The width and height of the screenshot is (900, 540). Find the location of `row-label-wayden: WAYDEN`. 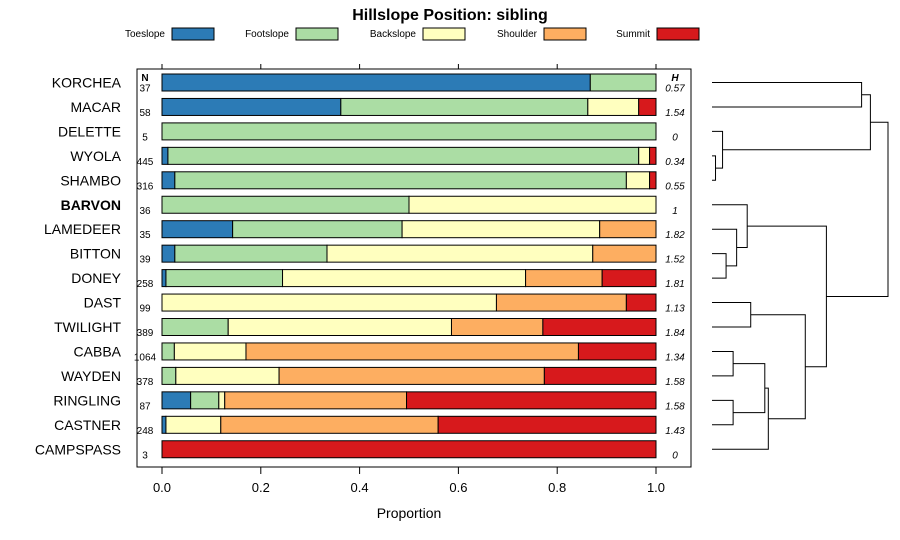

row-label-wayden: WAYDEN is located at coordinates (91, 376).